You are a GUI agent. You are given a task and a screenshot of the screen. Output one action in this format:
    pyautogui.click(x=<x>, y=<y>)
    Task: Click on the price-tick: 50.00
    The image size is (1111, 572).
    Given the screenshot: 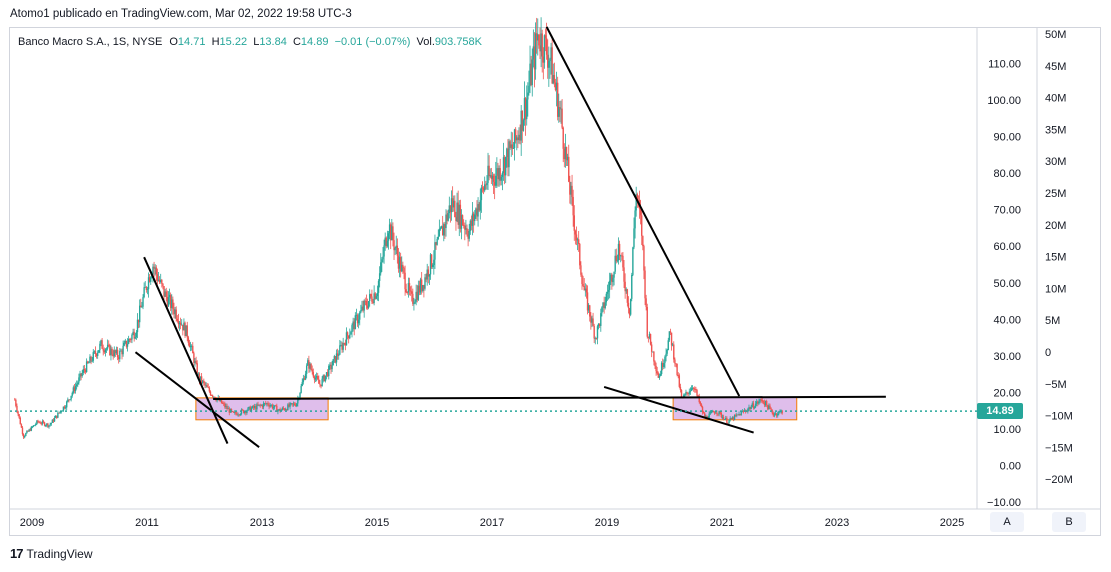 What is the action you would take?
    pyautogui.click(x=1007, y=284)
    